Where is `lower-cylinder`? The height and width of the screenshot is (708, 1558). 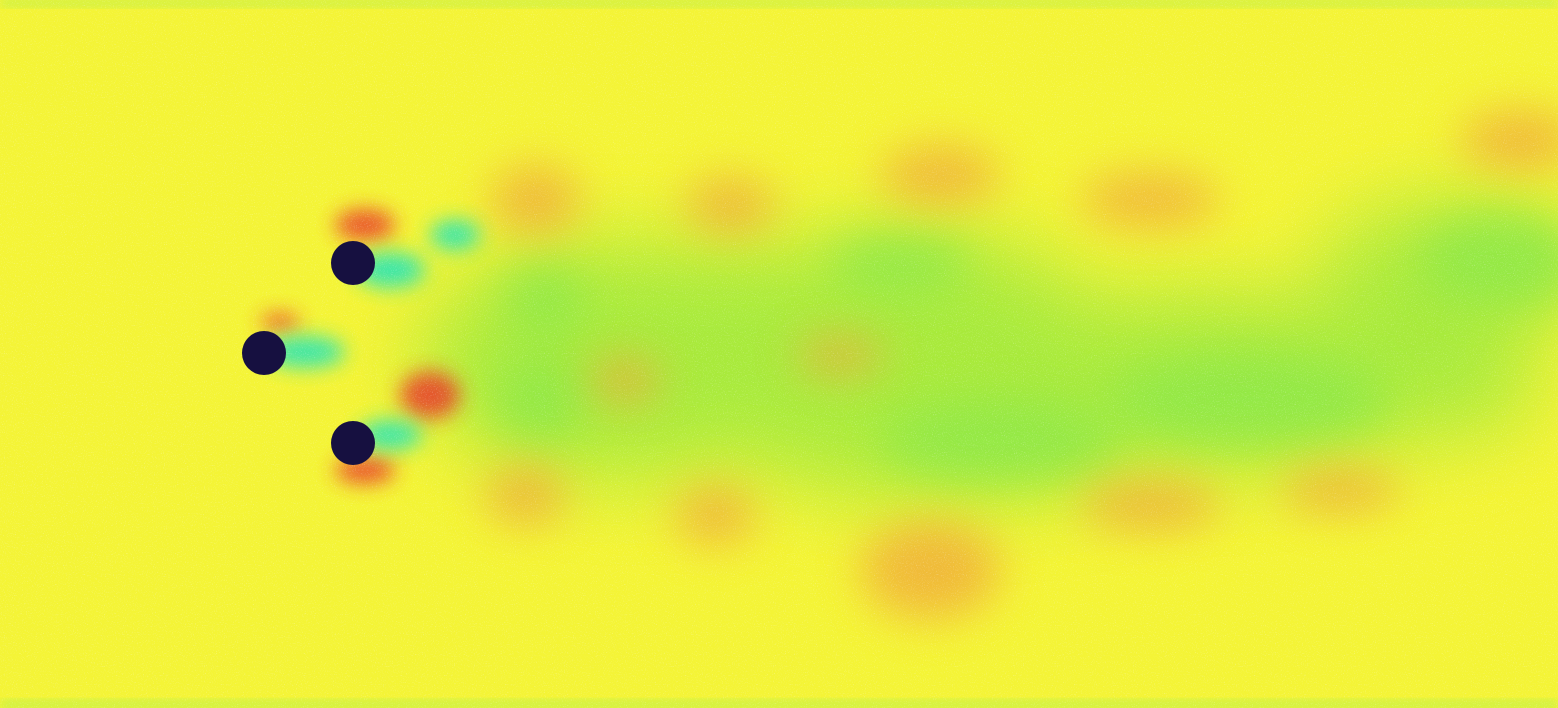
lower-cylinder is located at coordinates (353, 443).